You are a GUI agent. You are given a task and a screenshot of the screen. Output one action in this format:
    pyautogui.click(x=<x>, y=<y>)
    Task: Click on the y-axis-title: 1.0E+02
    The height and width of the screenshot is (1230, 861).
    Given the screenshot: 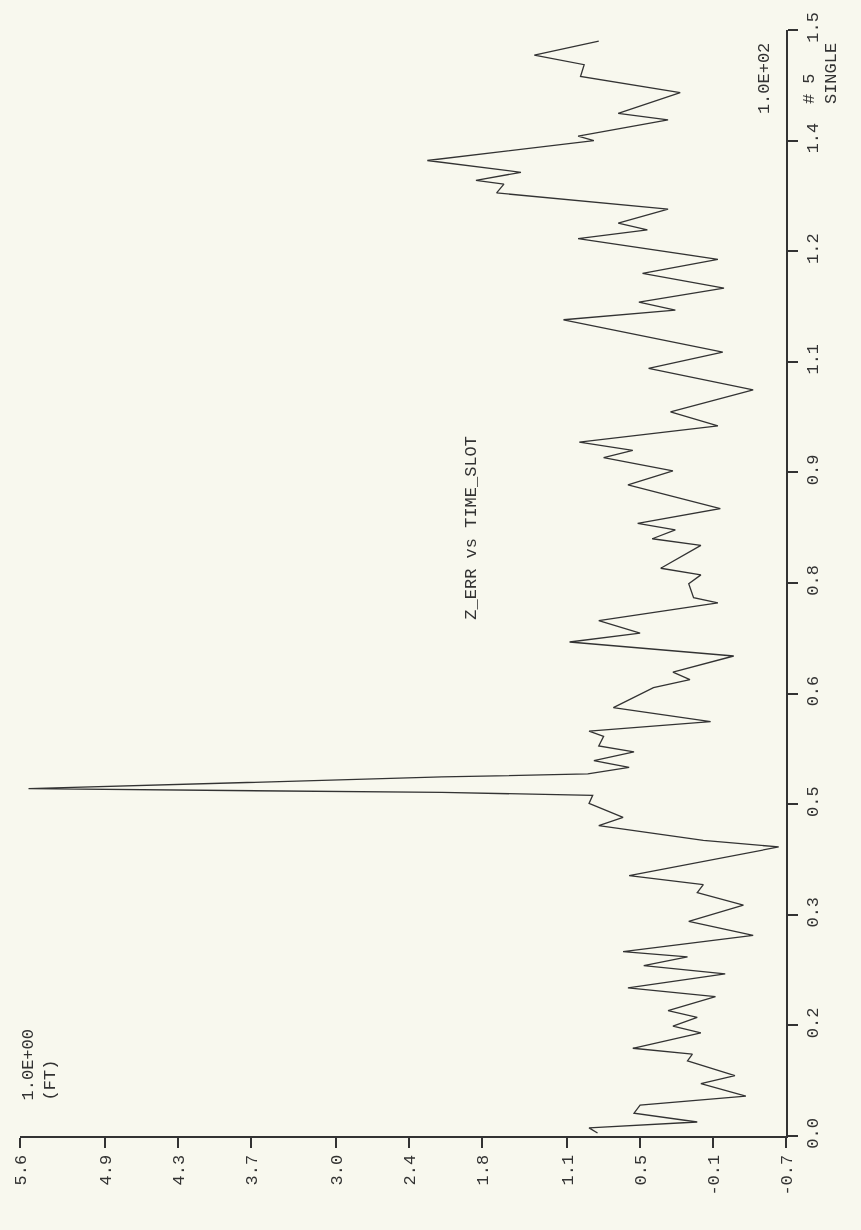 What is the action you would take?
    pyautogui.click(x=764, y=78)
    